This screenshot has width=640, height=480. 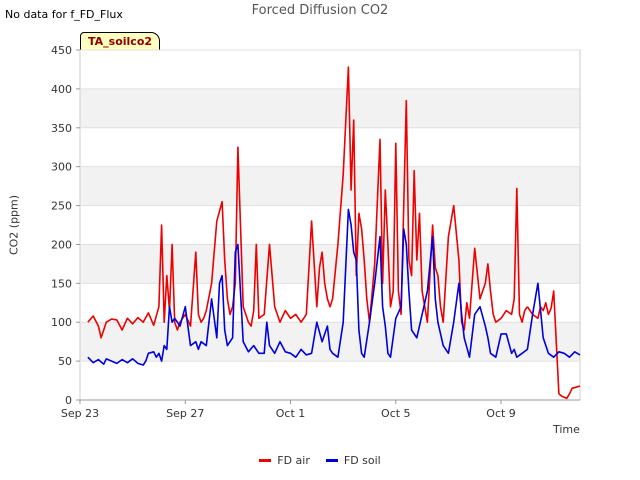 I want to click on y-tick-label: 100, so click(x=61, y=322).